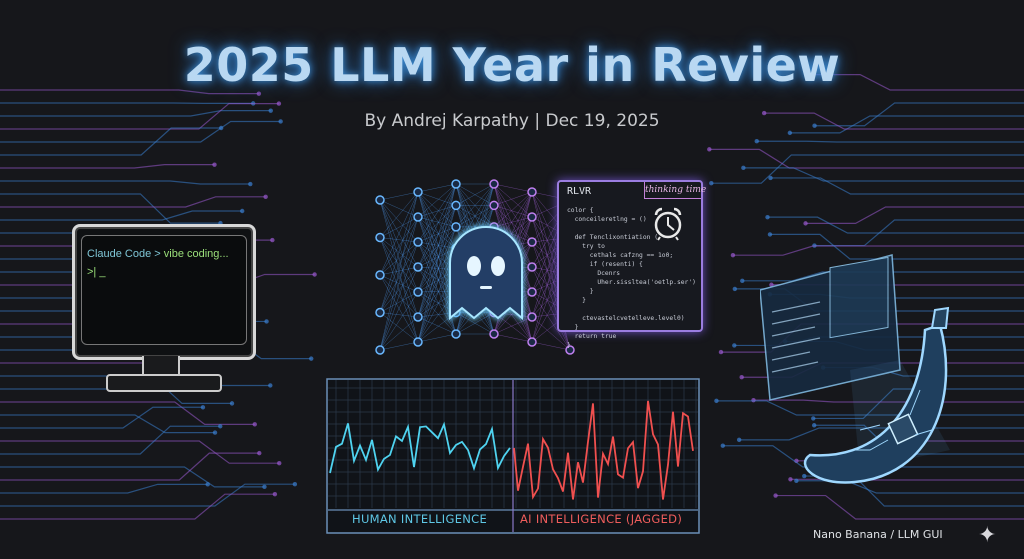 Image resolution: width=1024 pixels, height=559 pixels. I want to click on ai-intelligence-label: AI INTELLIGENCE (JAGGED), so click(601, 519).